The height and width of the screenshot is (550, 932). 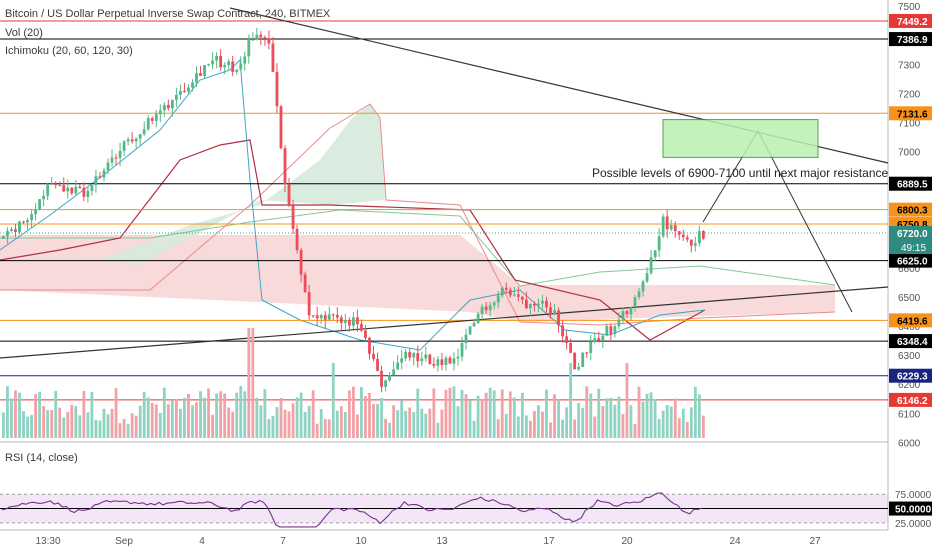 What do you see at coordinates (912, 40) in the screenshot?
I see `level-price-label: 7386.9` at bounding box center [912, 40].